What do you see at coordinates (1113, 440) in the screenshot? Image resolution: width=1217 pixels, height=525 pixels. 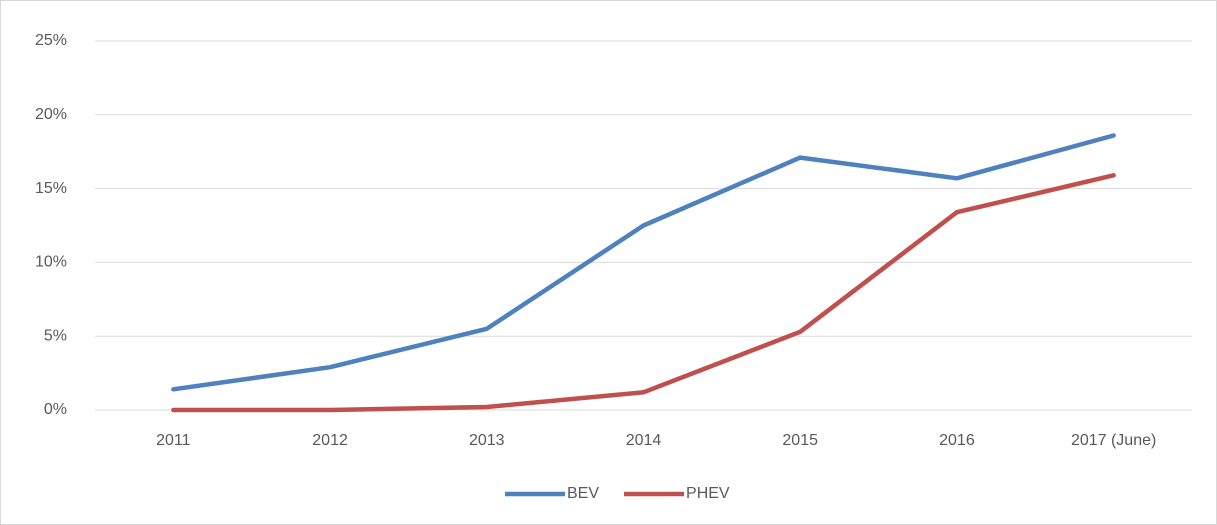 I see `x-tick-label: 2017 (June)` at bounding box center [1113, 440].